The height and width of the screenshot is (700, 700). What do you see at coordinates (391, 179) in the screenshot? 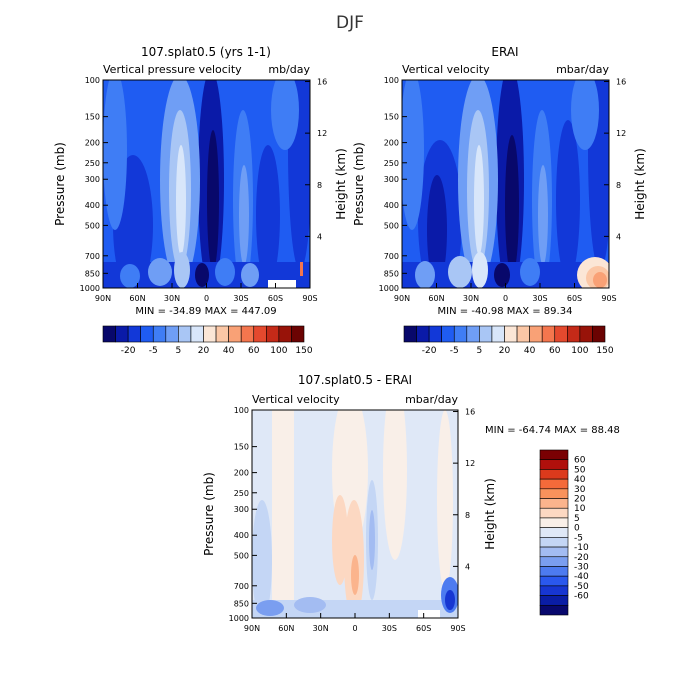
I see `y-tick-label: 300` at bounding box center [391, 179].